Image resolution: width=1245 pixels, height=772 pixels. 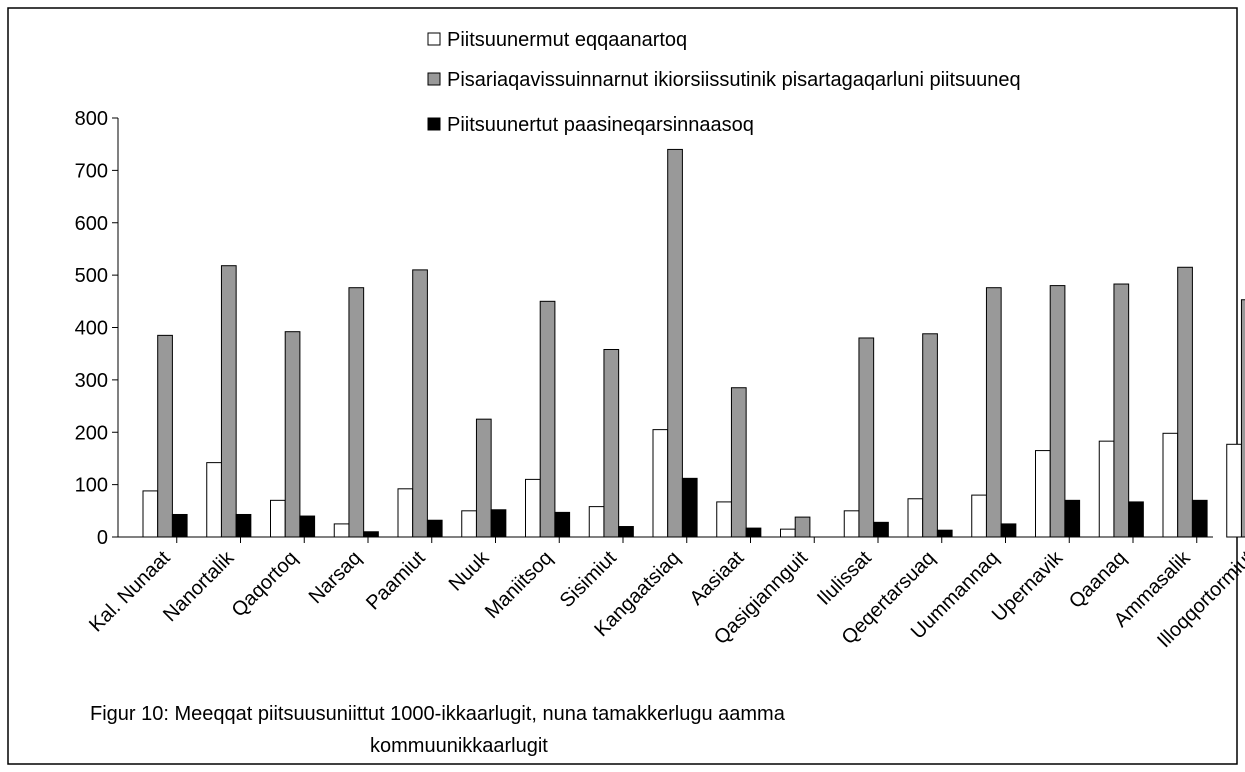 I want to click on y-tick-label: 700, so click(x=91, y=171).